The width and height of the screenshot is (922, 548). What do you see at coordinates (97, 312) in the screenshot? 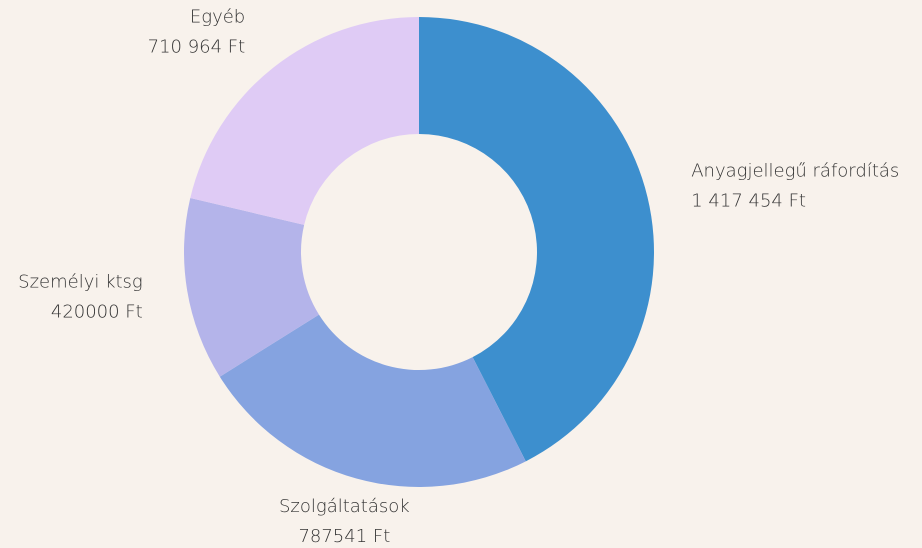
I see `segment-value-label: 420000 Ft` at bounding box center [97, 312].